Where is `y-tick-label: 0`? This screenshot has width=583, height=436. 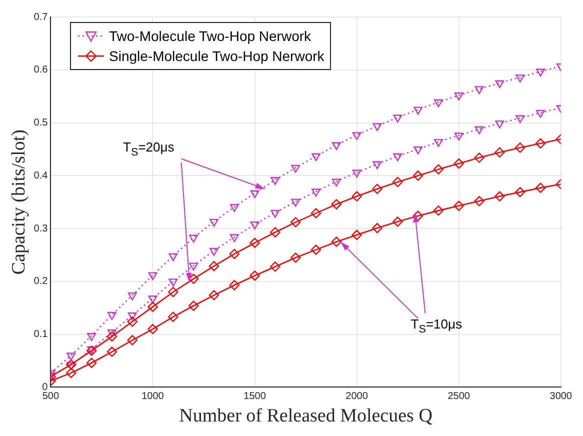 y-tick-label: 0 is located at coordinates (45, 387).